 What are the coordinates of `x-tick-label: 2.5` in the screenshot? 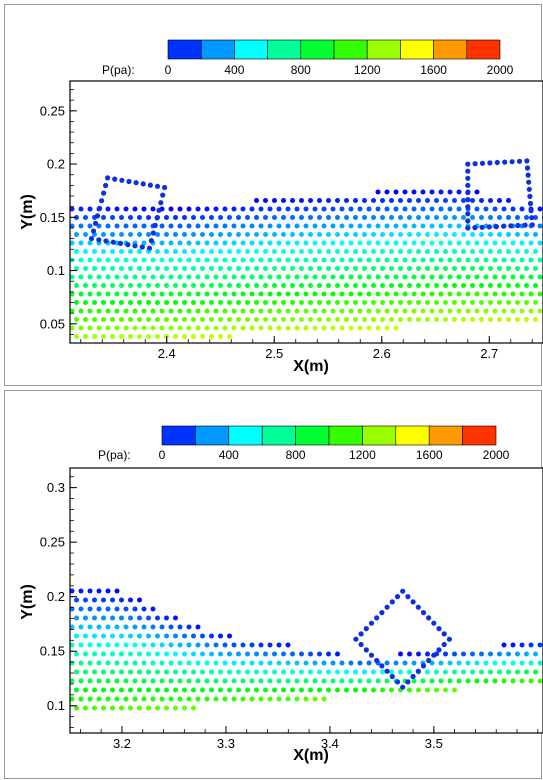 It's located at (274, 353).